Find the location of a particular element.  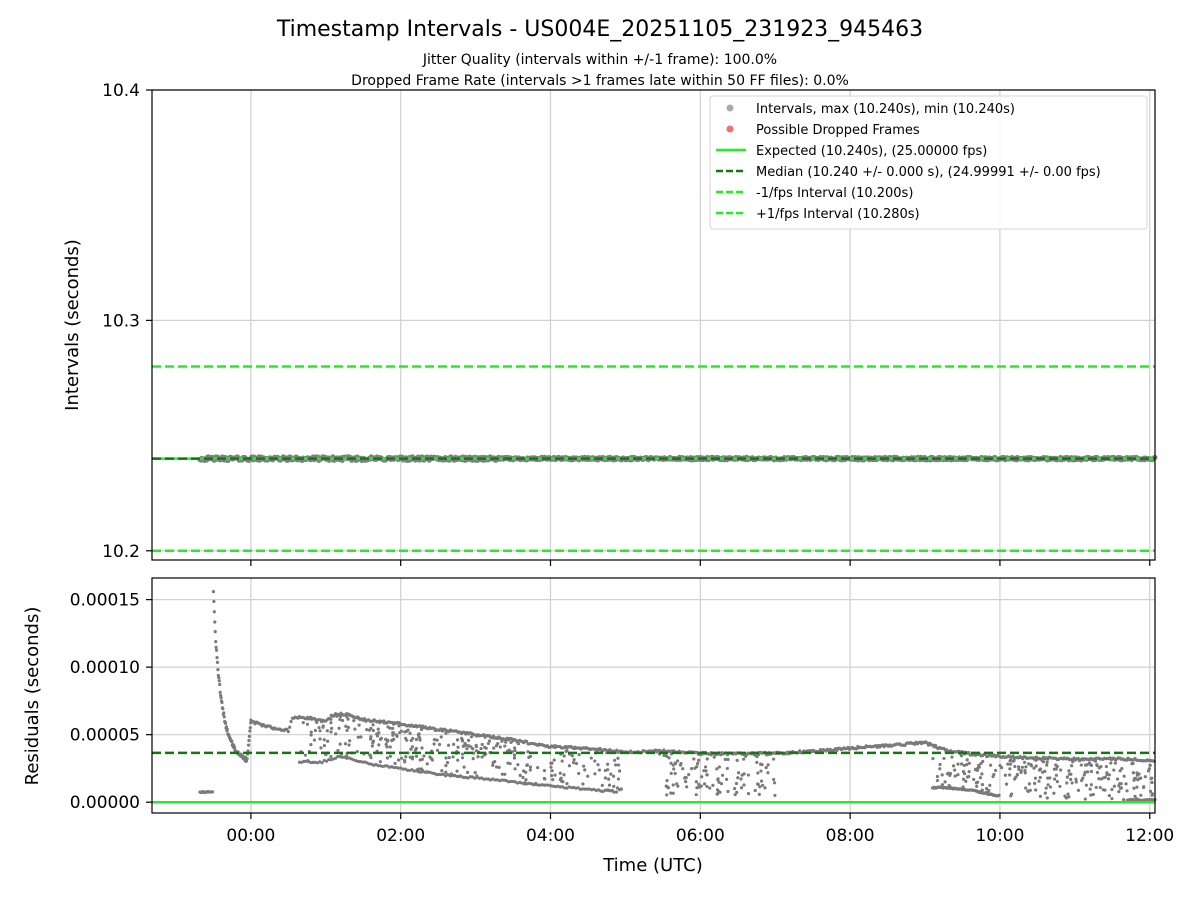

intervals-y-tick-label: 10.3 is located at coordinates (121, 321).